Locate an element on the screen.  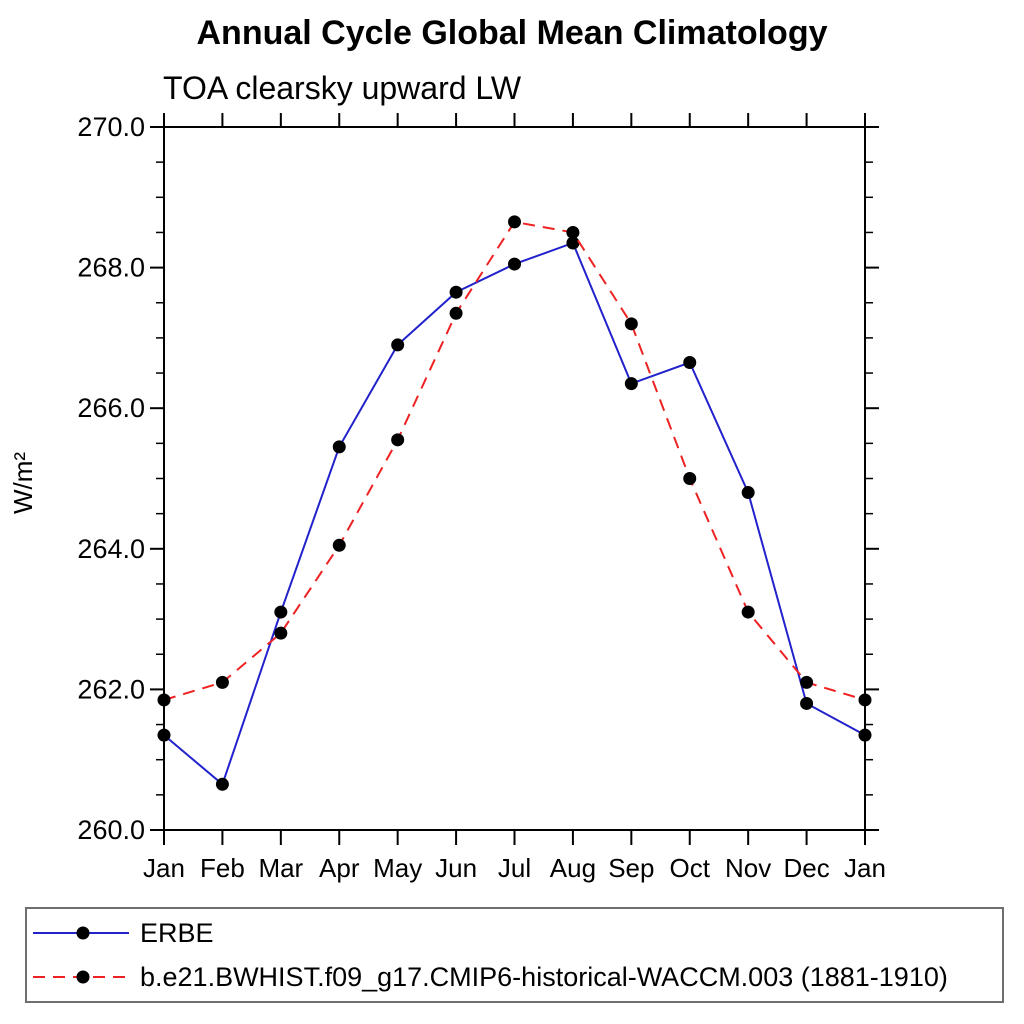
y-tick-label: 264.0 is located at coordinates (111, 549).